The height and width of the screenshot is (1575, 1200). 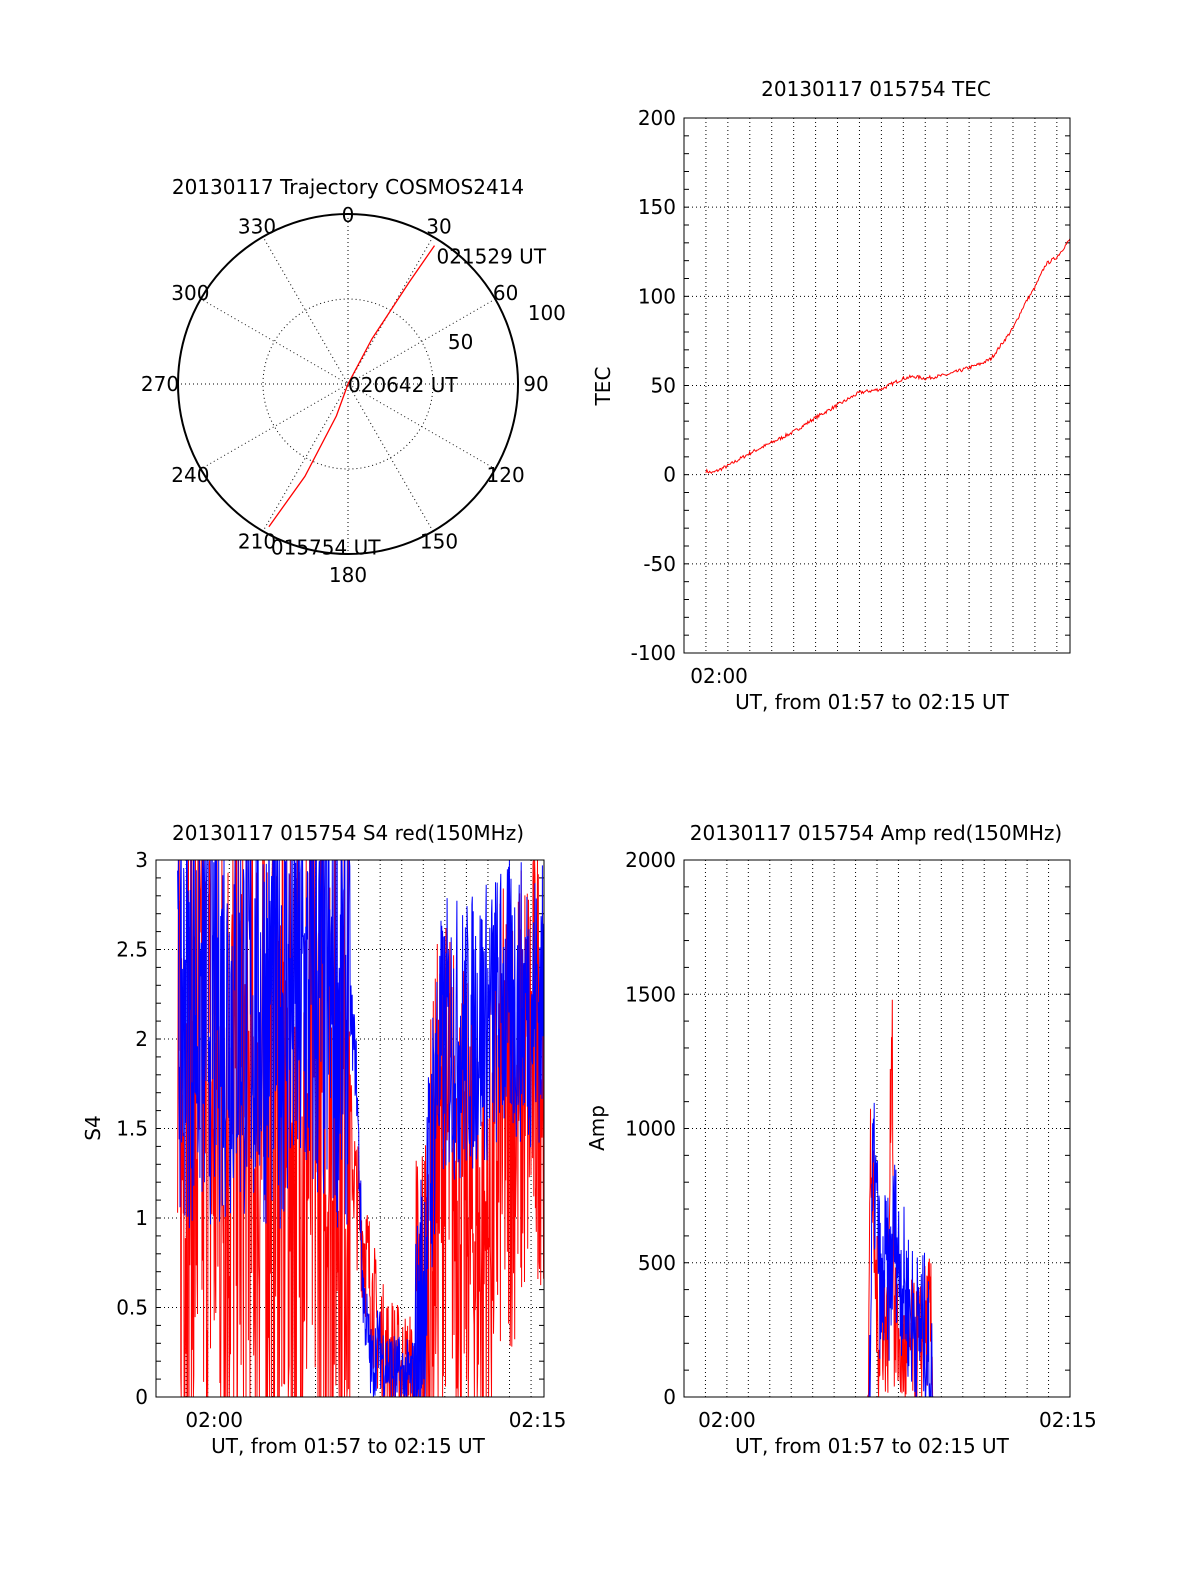 What do you see at coordinates (348, 215) in the screenshot?
I see `polar-angle-label: 0` at bounding box center [348, 215].